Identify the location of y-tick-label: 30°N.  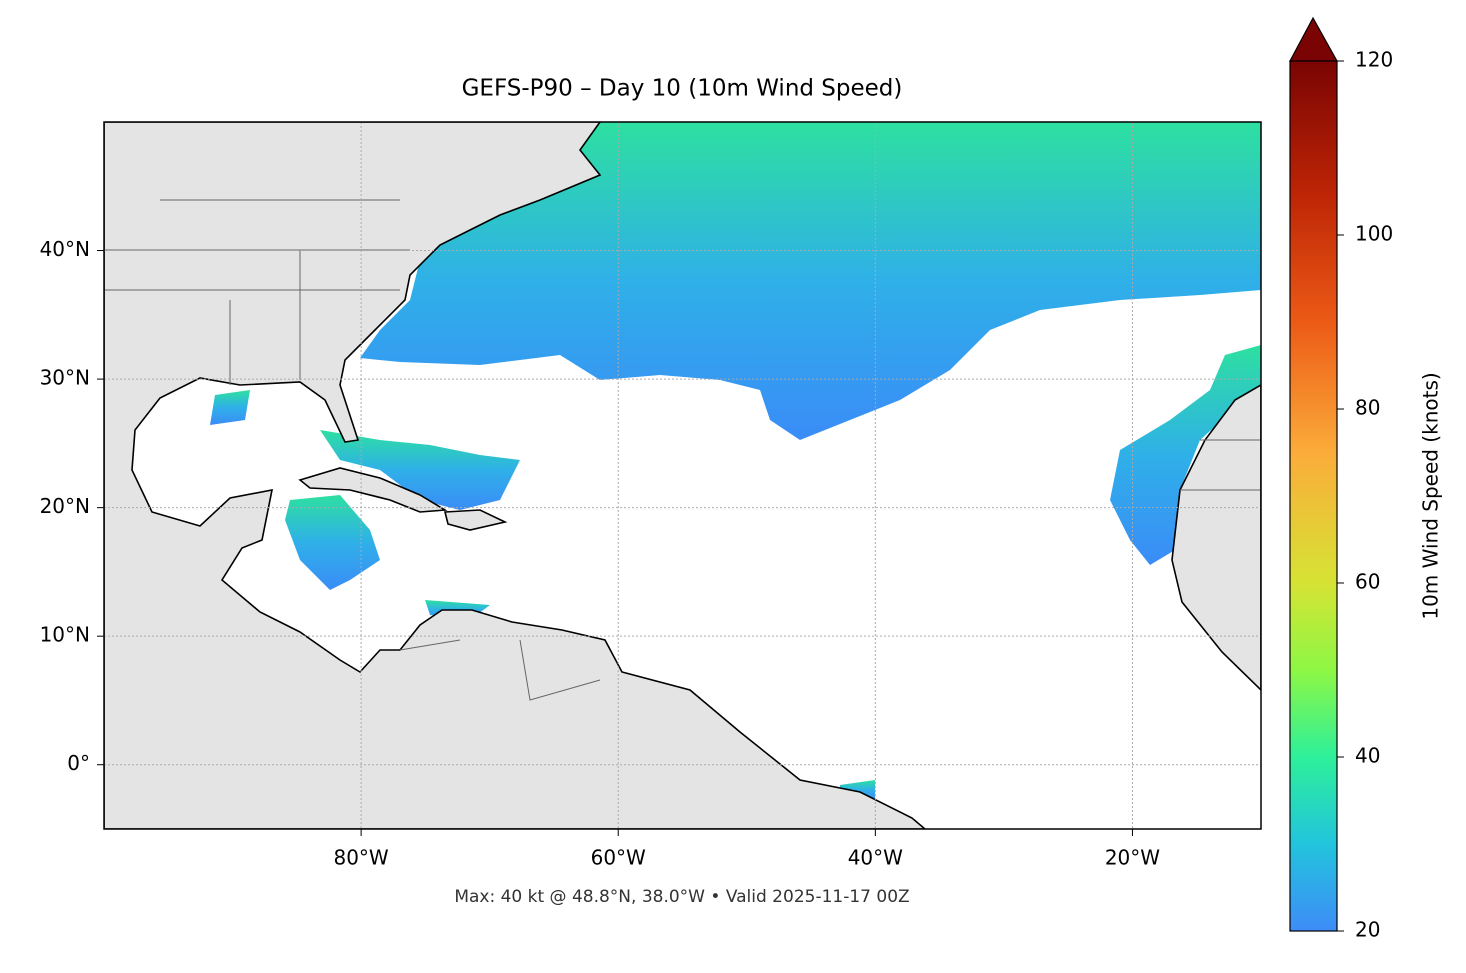
(65, 378).